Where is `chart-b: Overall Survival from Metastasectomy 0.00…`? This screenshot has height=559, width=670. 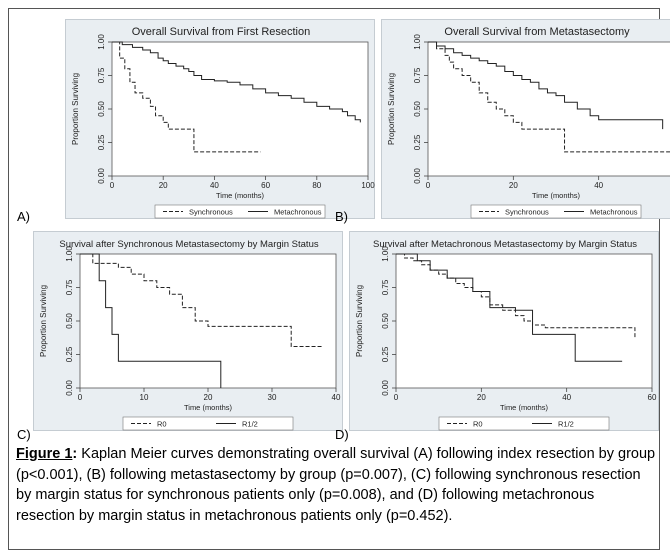 chart-b: Overall Survival from Metastasectomy 0.00… is located at coordinates (528, 122).